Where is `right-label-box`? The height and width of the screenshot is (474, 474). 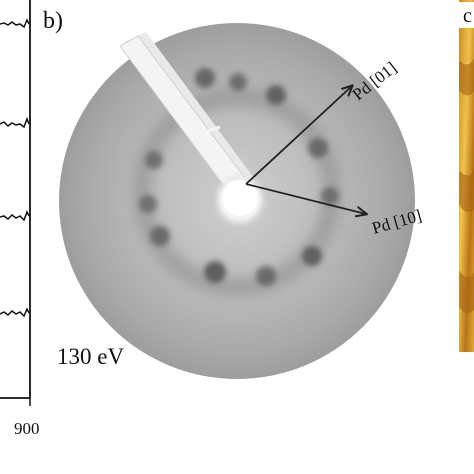 right-label-box is located at coordinates (466, 15).